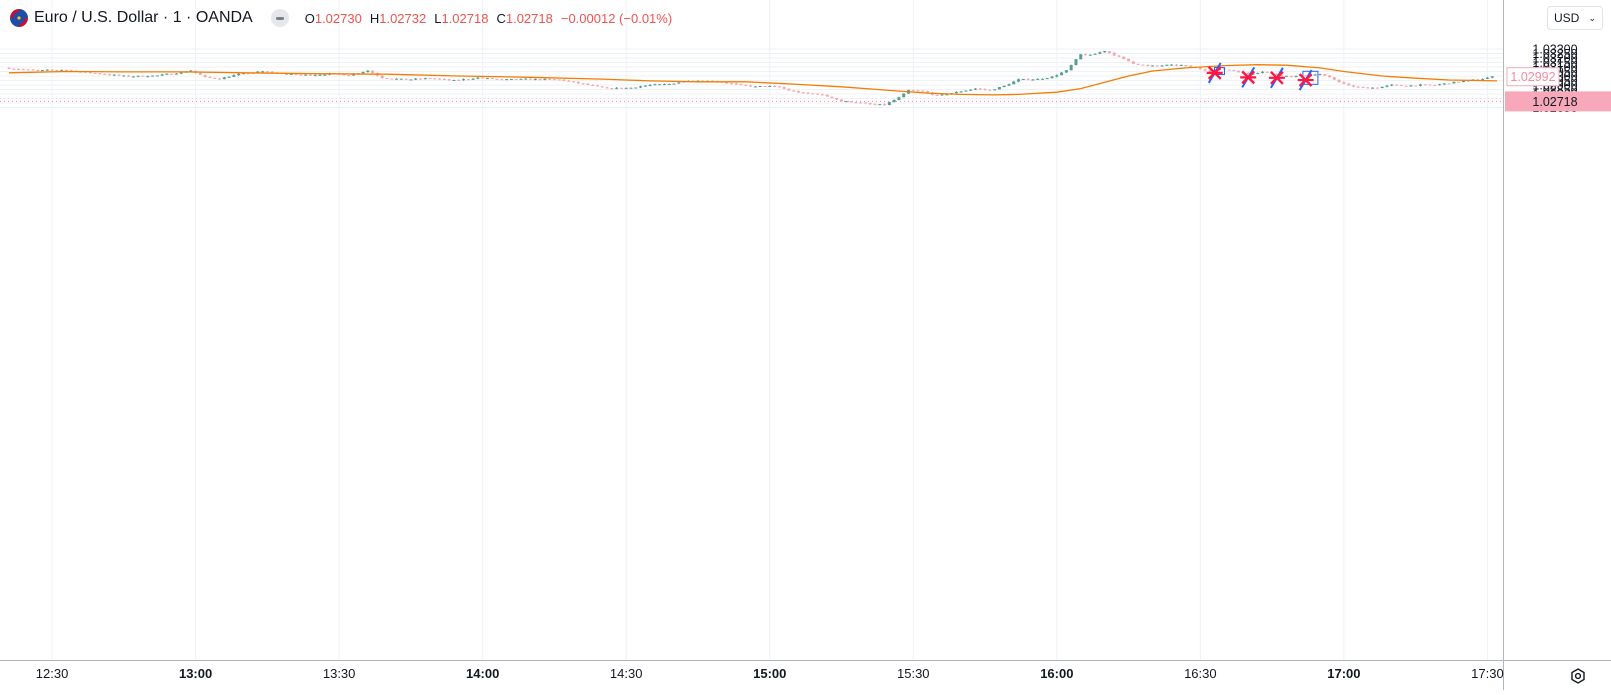 The image size is (1611, 695). I want to click on currency-selector: USD ⌄, so click(1575, 18).